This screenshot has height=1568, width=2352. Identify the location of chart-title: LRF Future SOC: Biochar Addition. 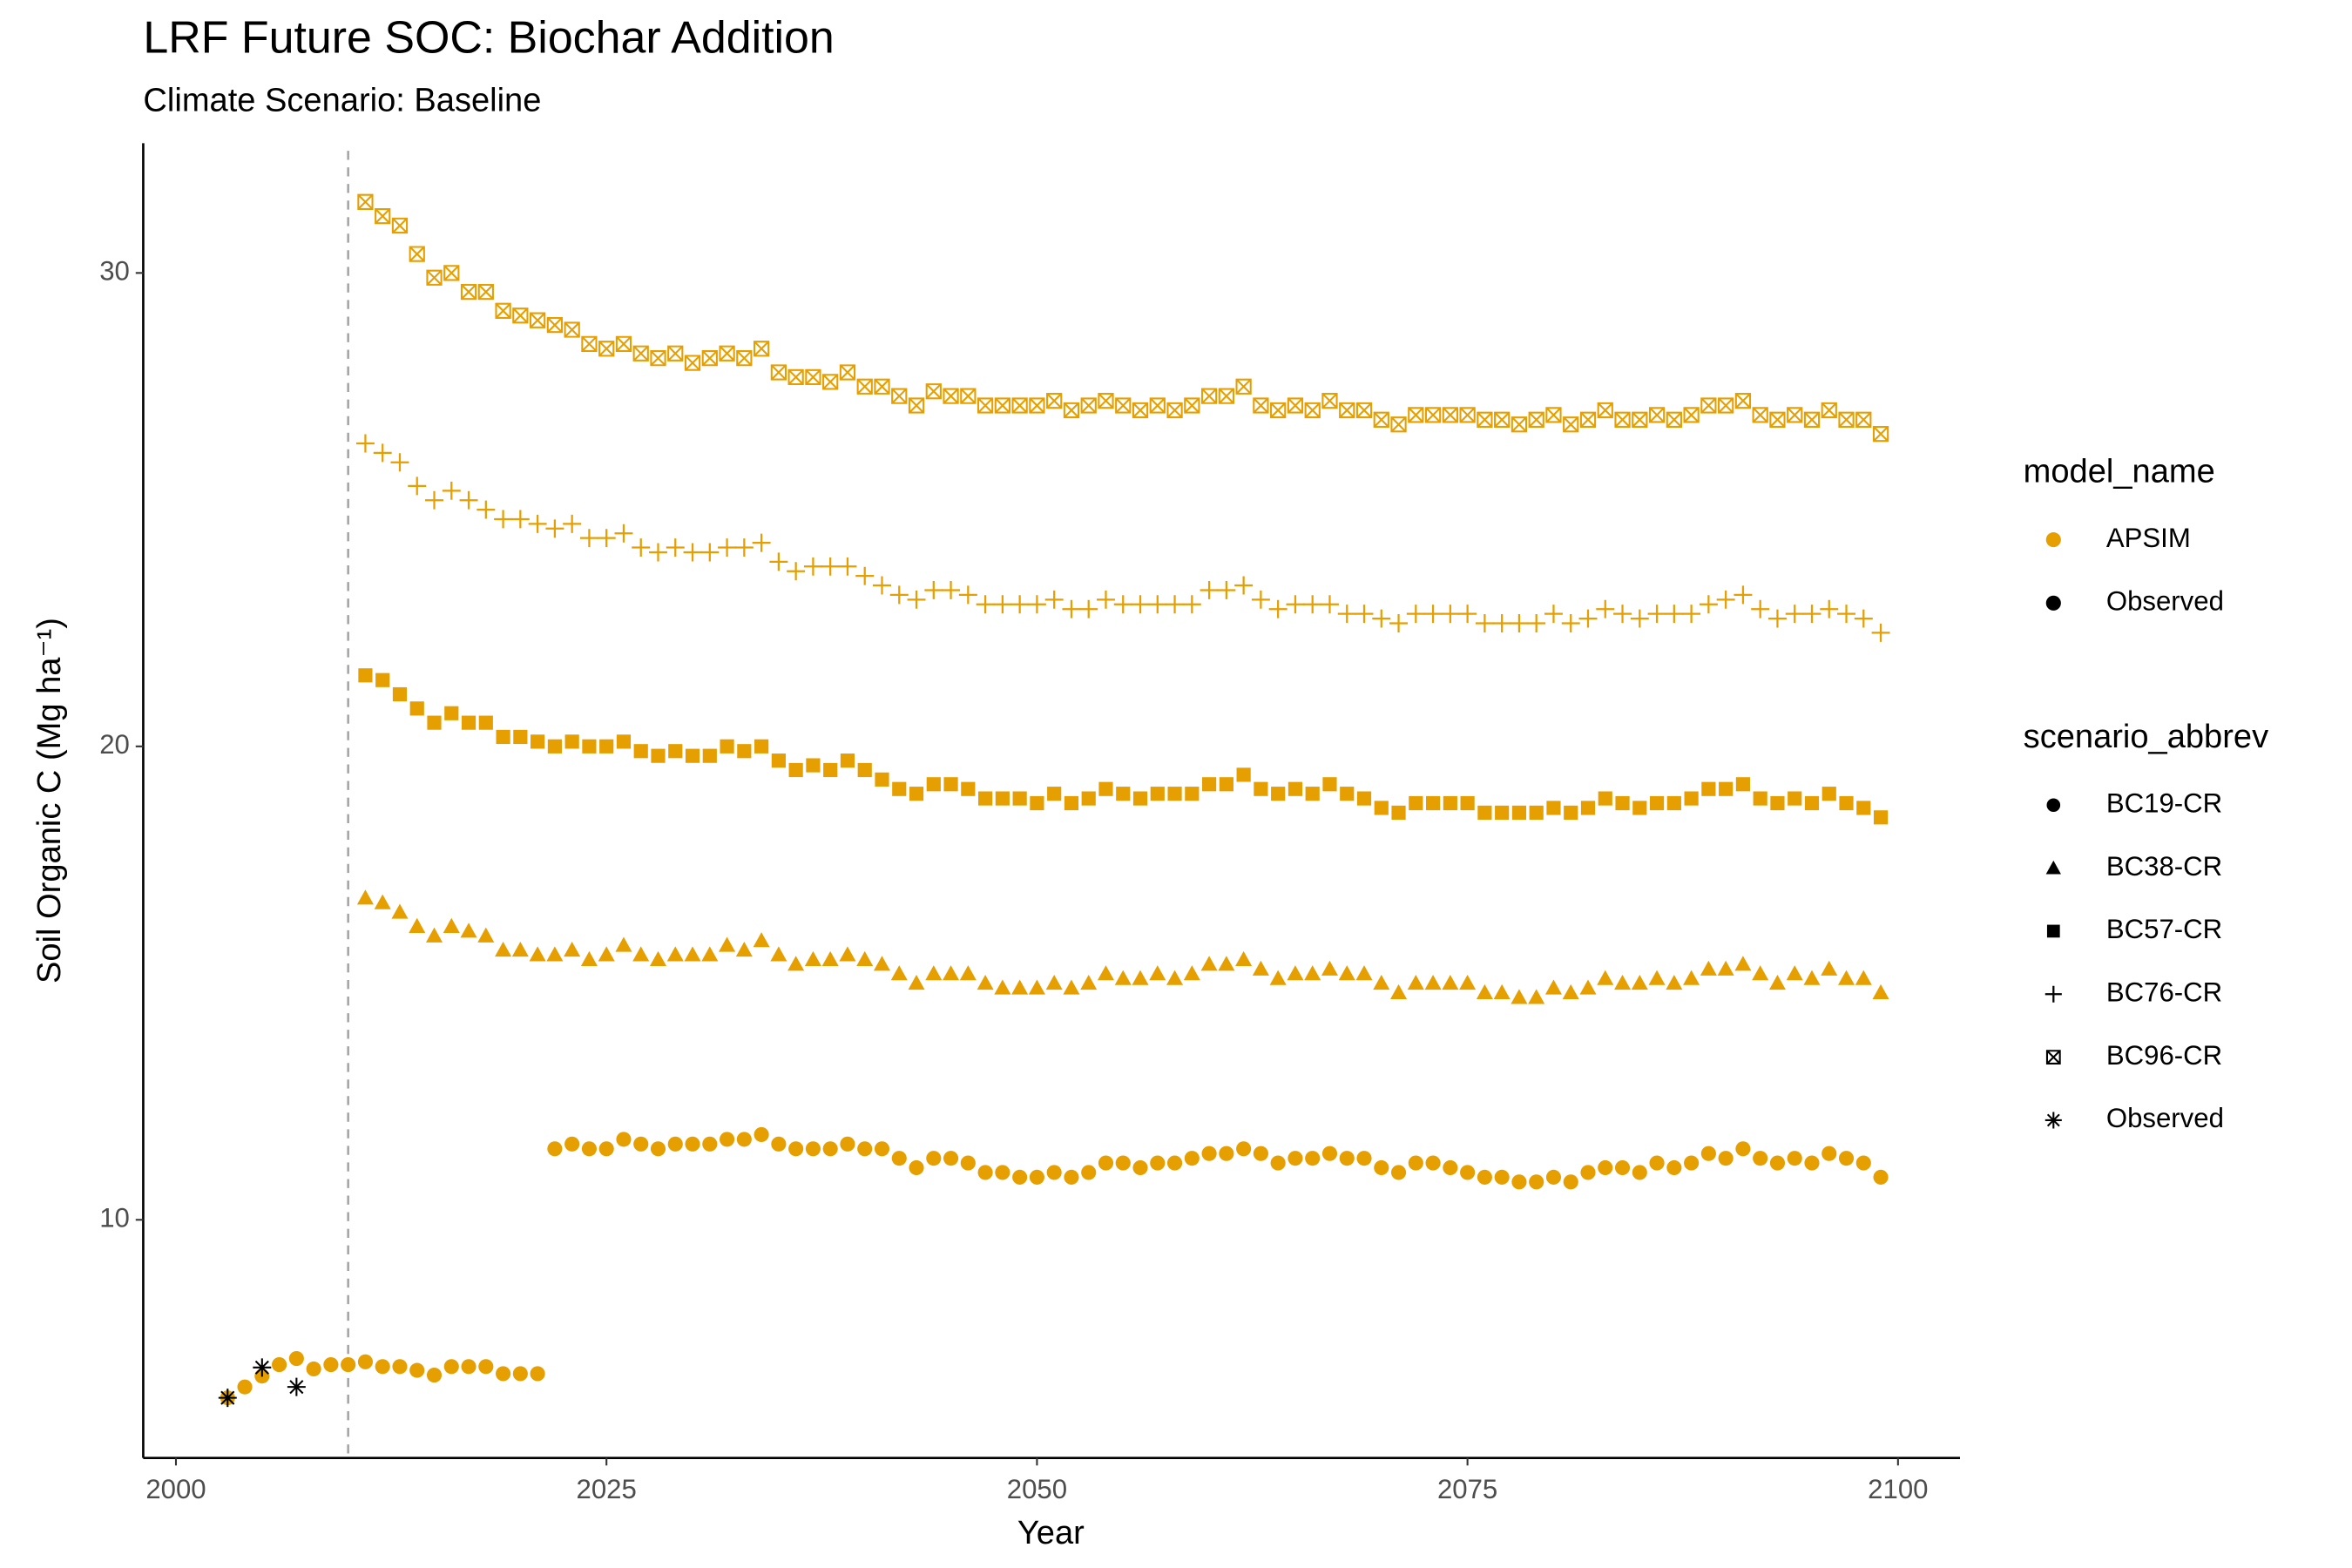
(489, 37).